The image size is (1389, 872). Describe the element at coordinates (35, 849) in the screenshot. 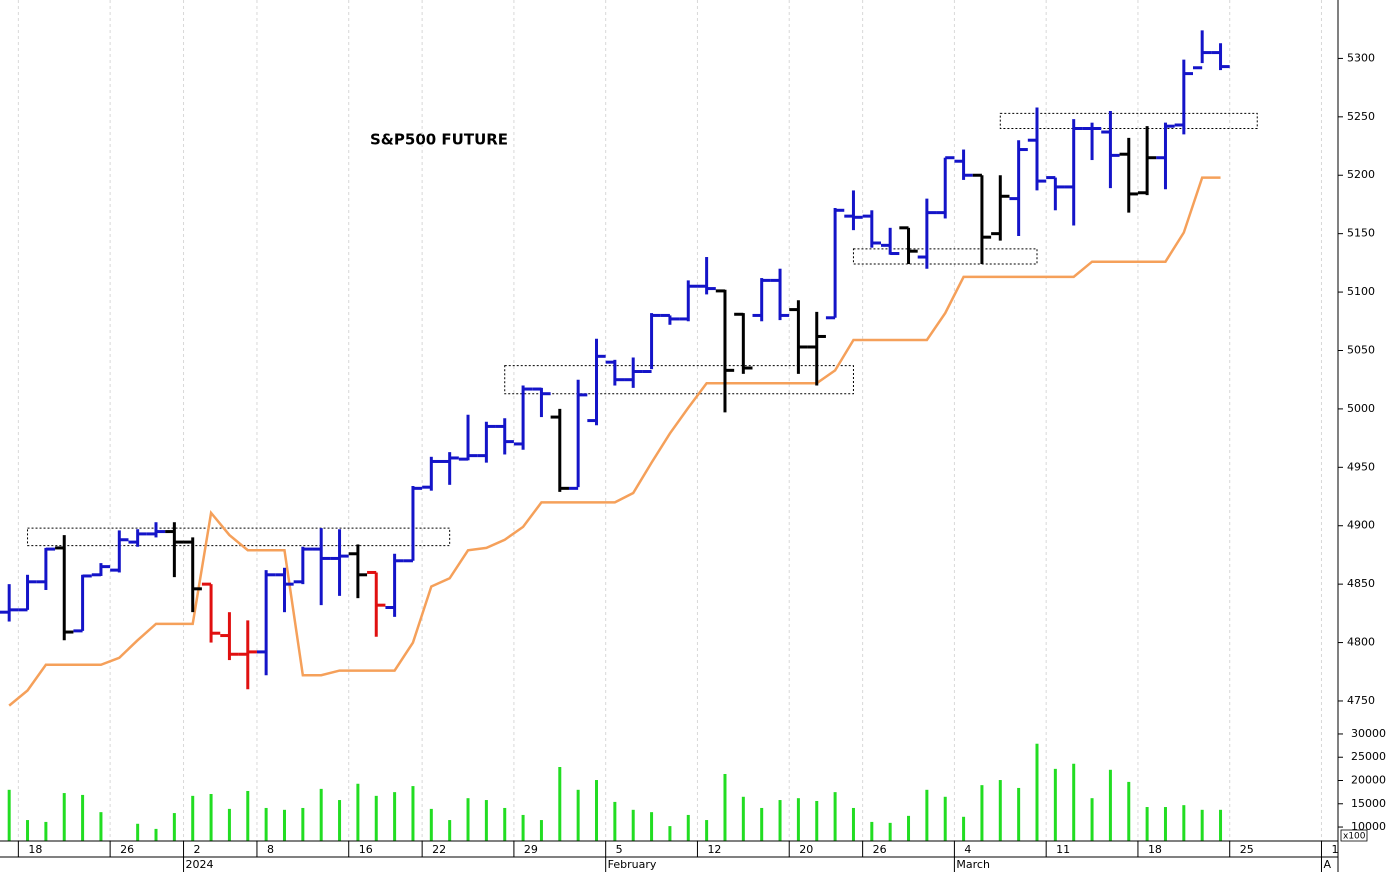

I see `x-tick-label: 18` at that location.